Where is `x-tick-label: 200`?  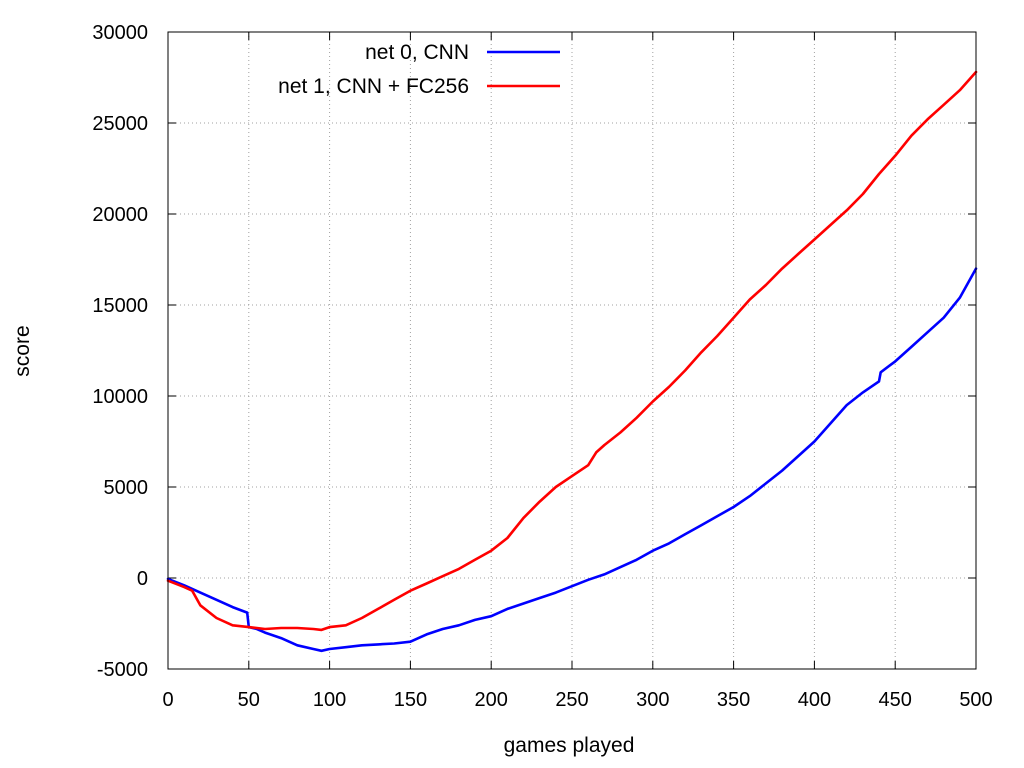
x-tick-label: 200 is located at coordinates (491, 700).